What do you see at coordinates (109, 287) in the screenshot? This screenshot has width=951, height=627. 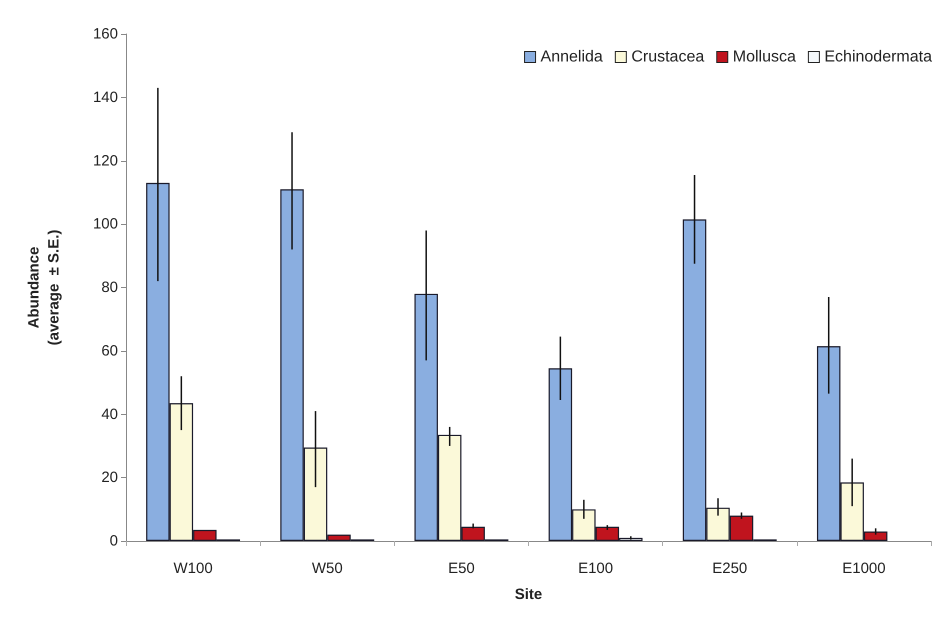 I see `y-tick-label: 80` at bounding box center [109, 287].